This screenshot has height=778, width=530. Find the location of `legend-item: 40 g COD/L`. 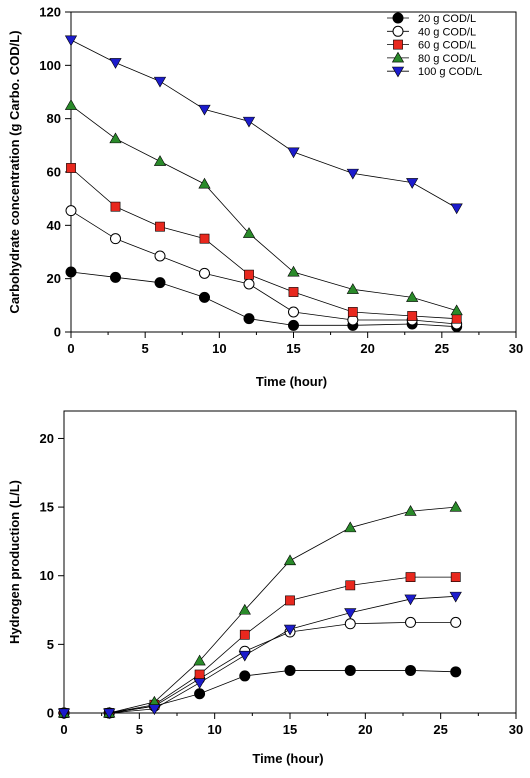

legend-item: 40 g COD/L is located at coordinates (431, 31).